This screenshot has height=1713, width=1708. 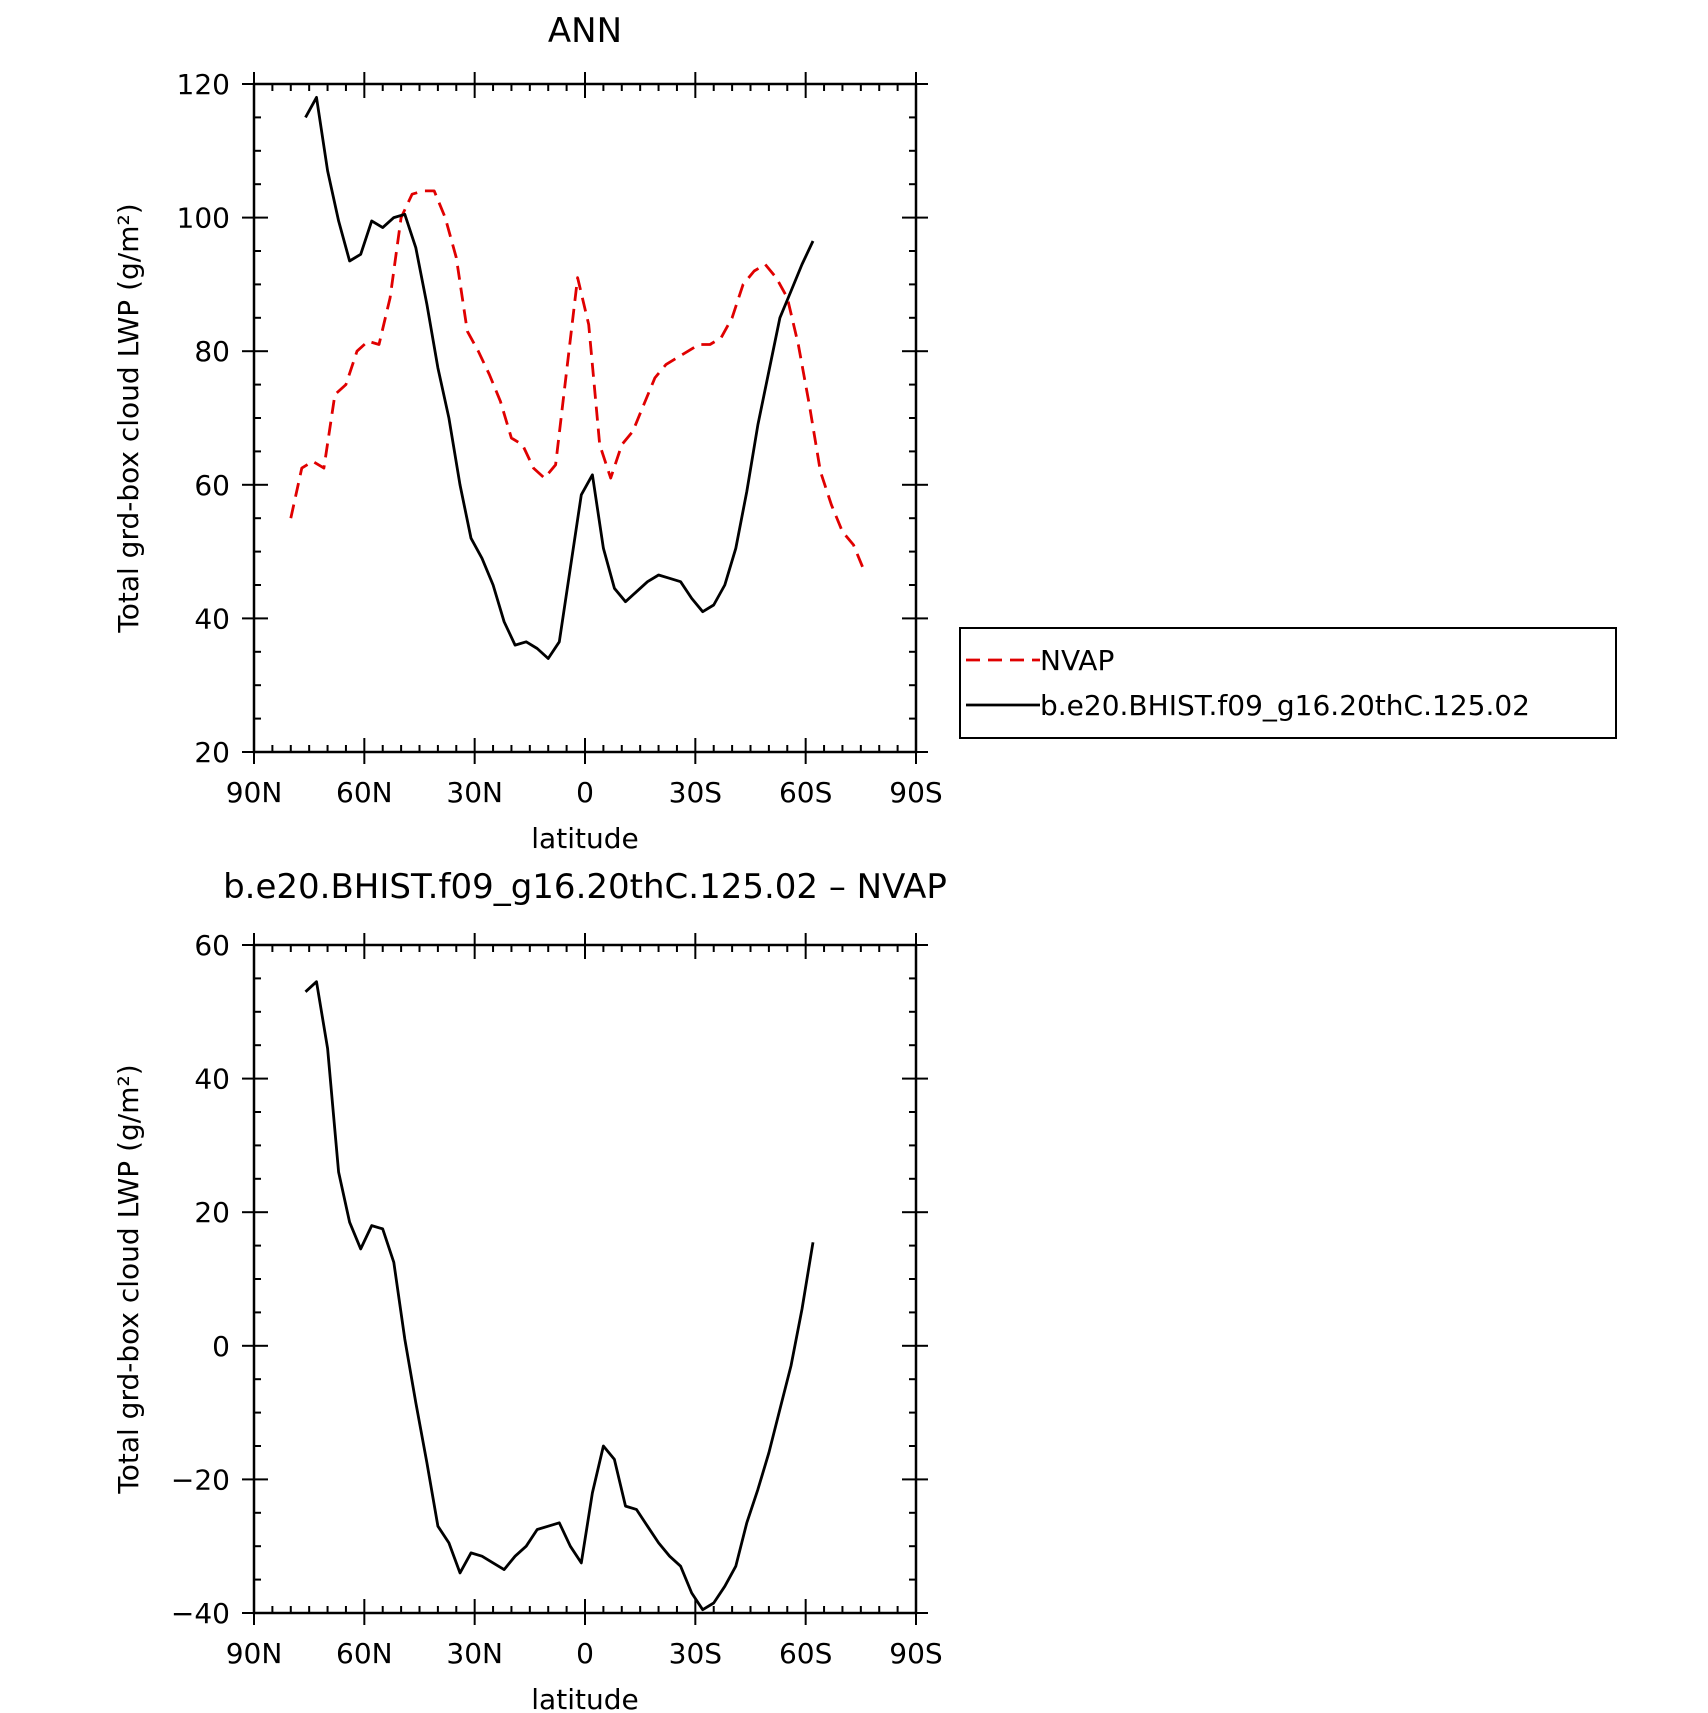 What do you see at coordinates (1077, 660) in the screenshot?
I see `legend-entry: NVAP` at bounding box center [1077, 660].